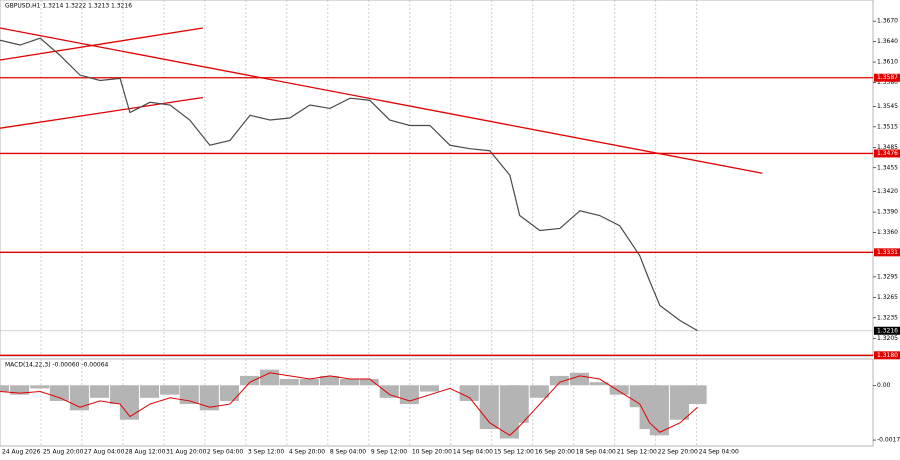  What do you see at coordinates (555, 452) in the screenshot?
I see `x-tick-label: 16 Sep 20:00` at bounding box center [555, 452].